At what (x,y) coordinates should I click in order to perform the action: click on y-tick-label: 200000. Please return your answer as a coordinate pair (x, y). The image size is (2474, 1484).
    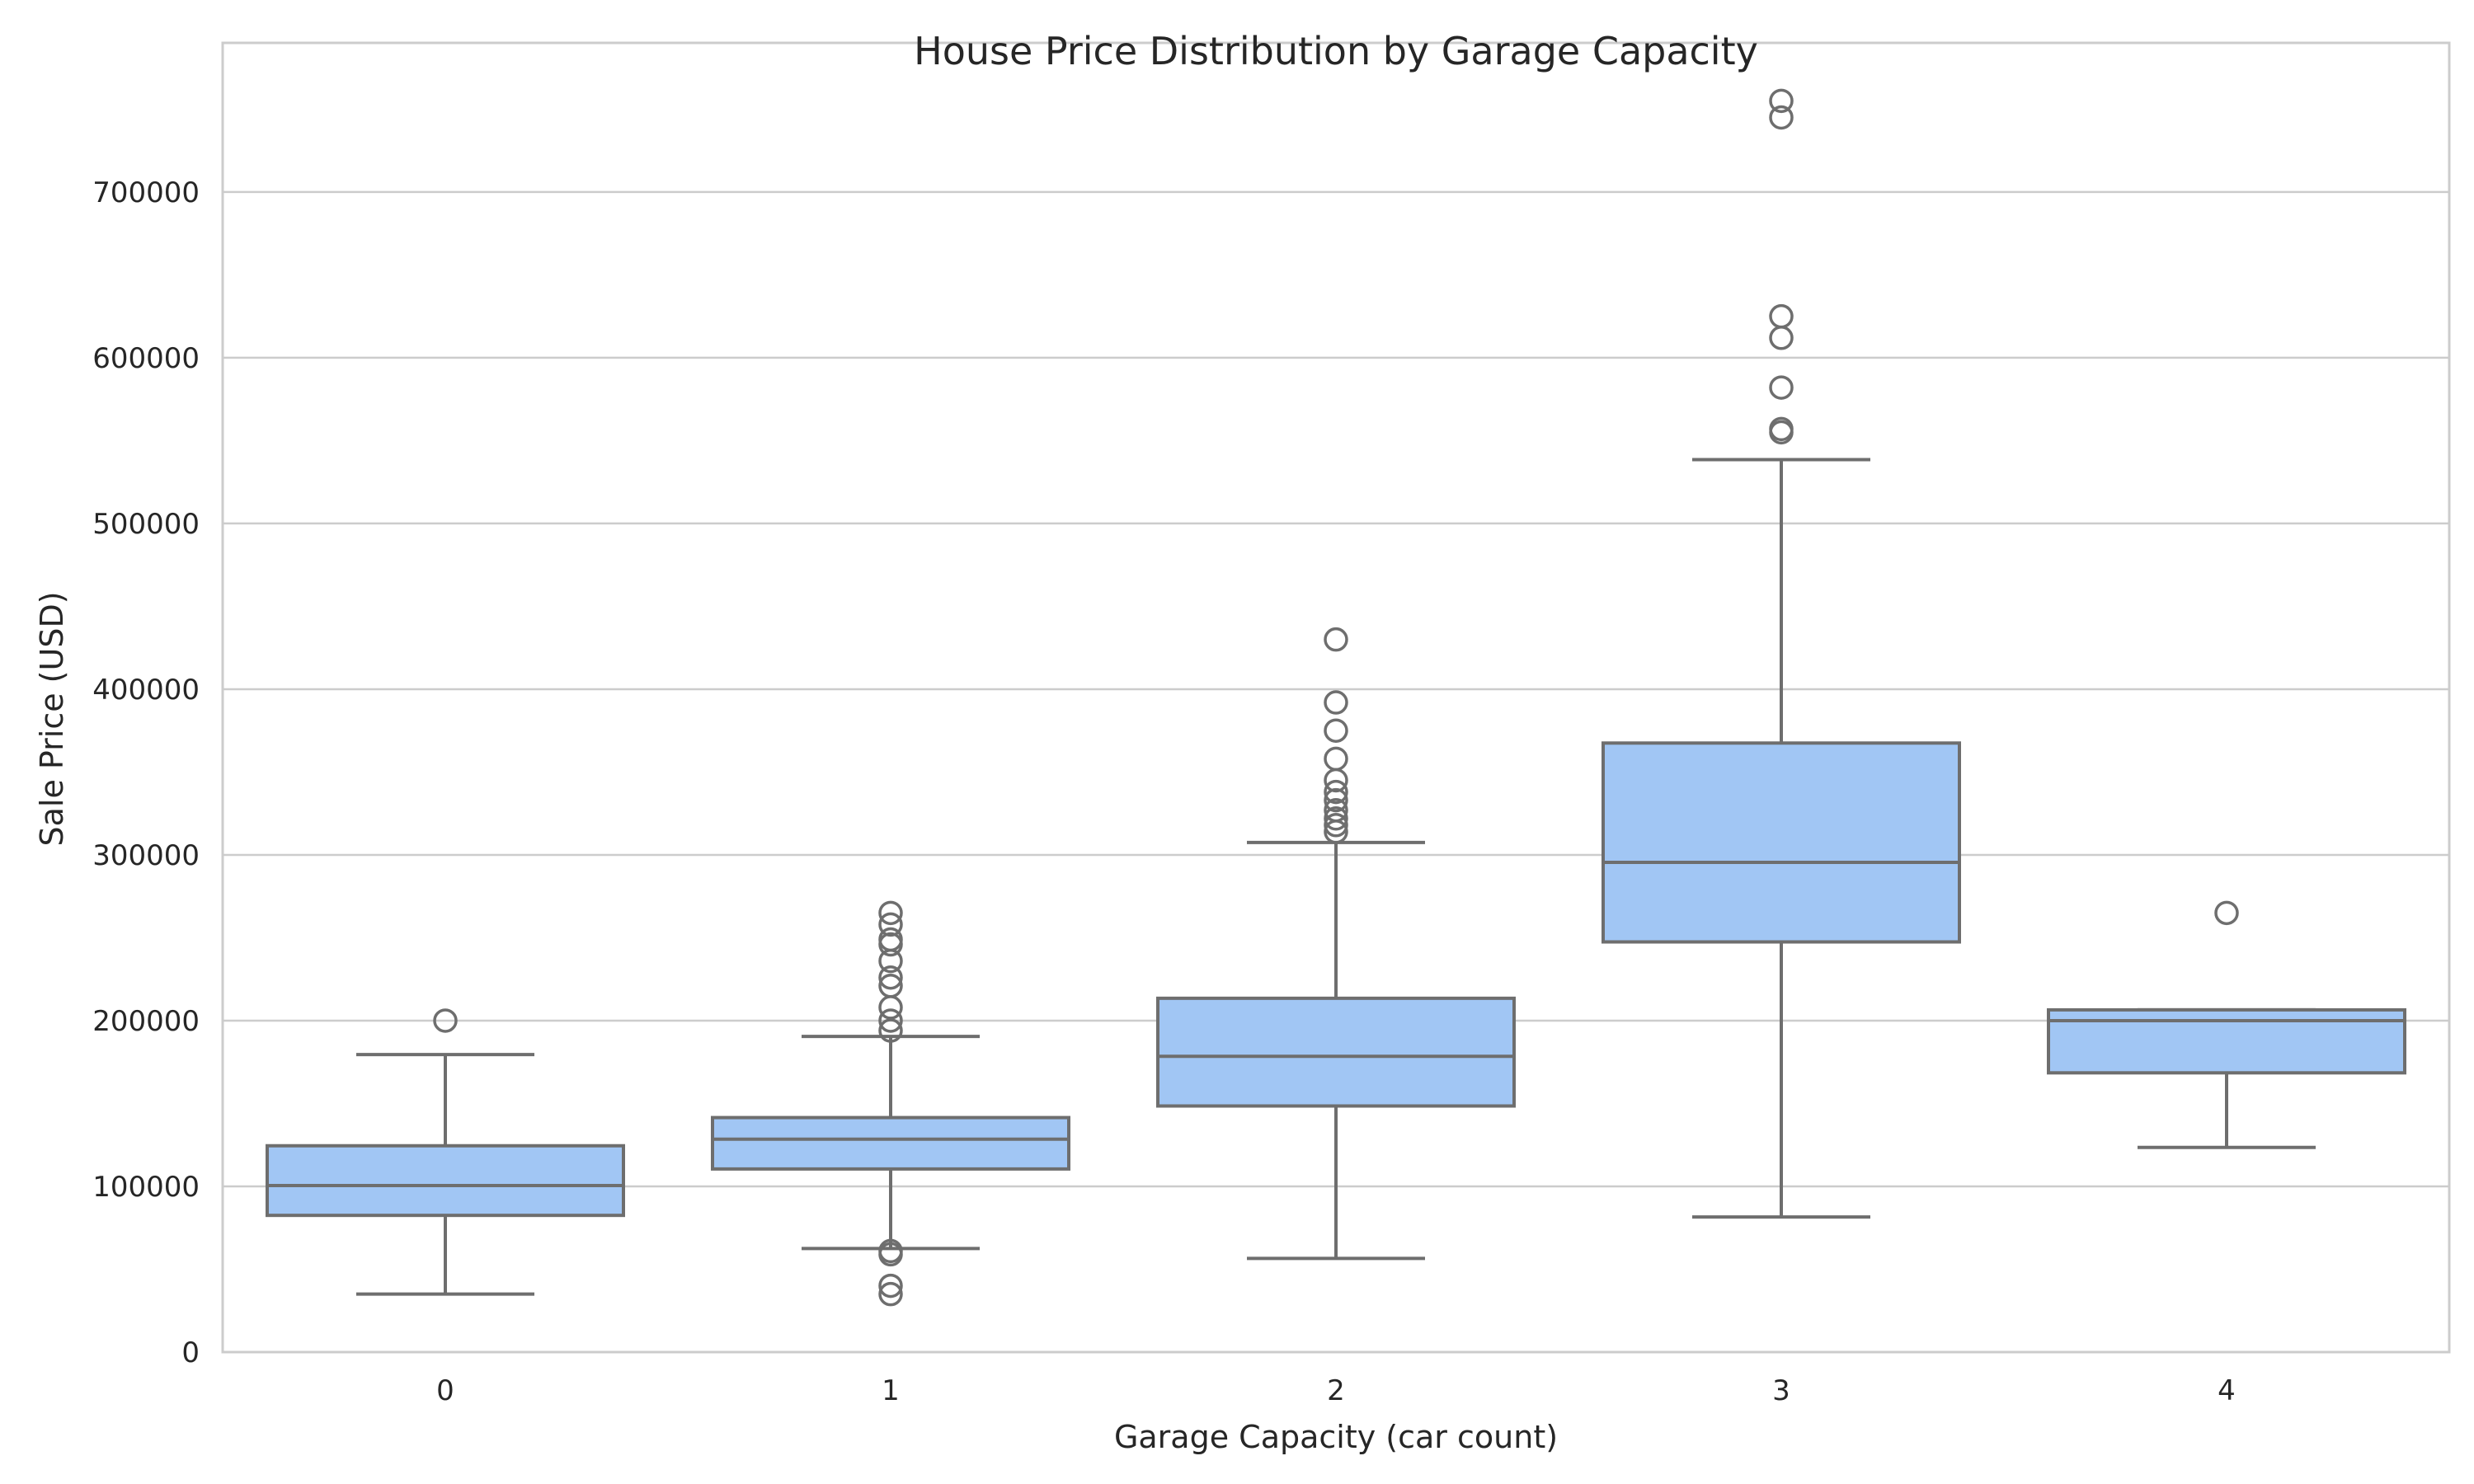
    Looking at the image, I should click on (146, 1021).